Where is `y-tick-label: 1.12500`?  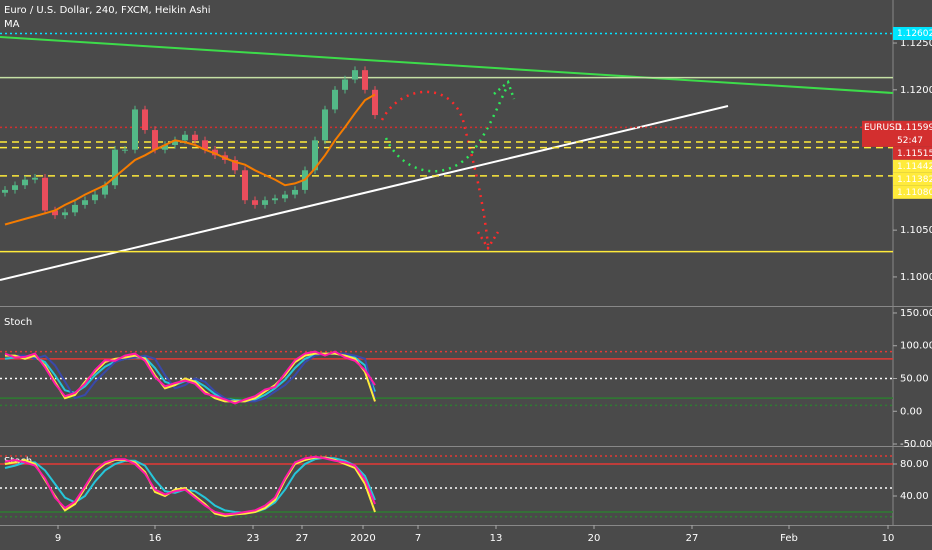 y-tick-label: 1.12500 is located at coordinates (916, 43).